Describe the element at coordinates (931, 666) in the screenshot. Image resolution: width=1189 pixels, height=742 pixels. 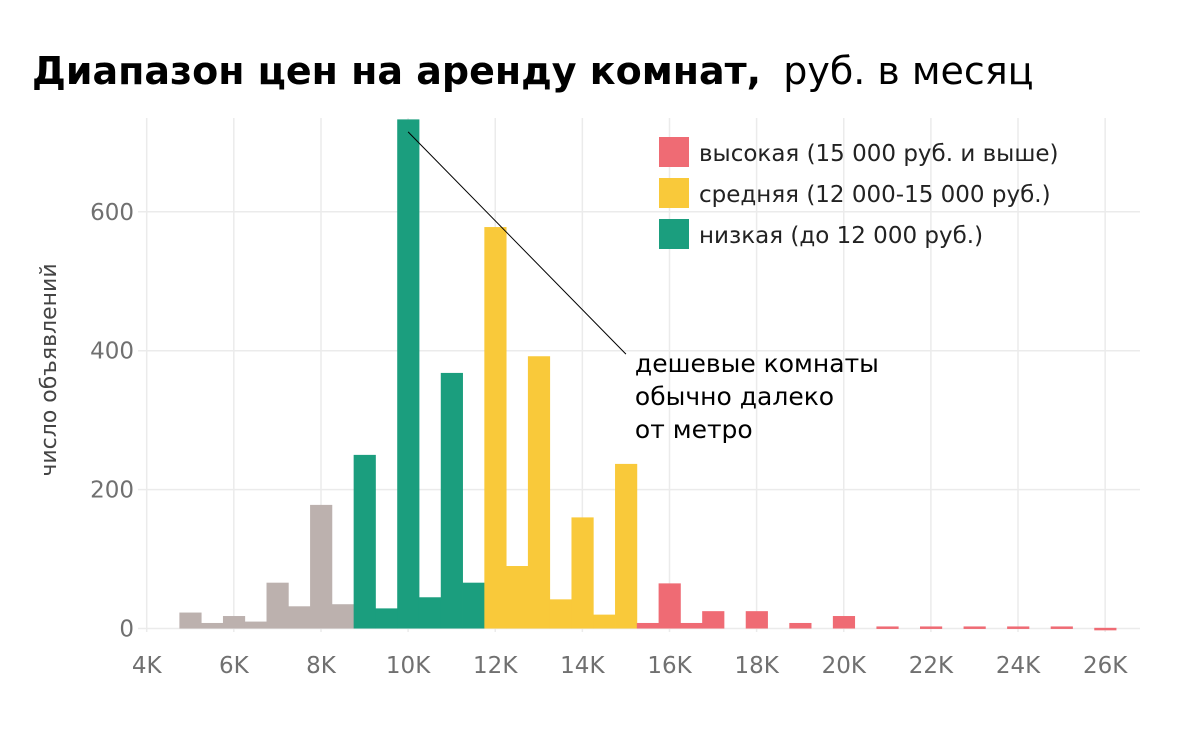
I see `x-tick-label: 22K` at that location.